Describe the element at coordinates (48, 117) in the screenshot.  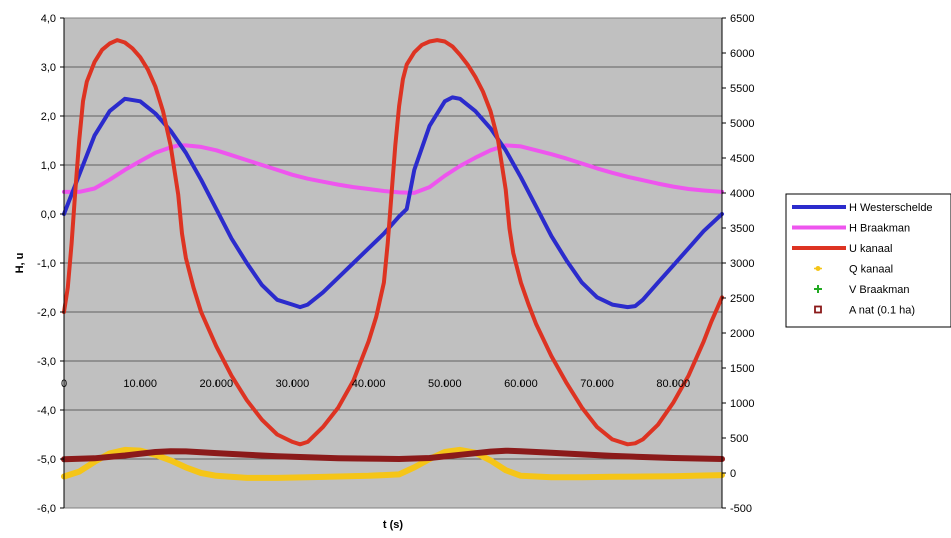
I see `y-tick-label: 2,0` at that location.